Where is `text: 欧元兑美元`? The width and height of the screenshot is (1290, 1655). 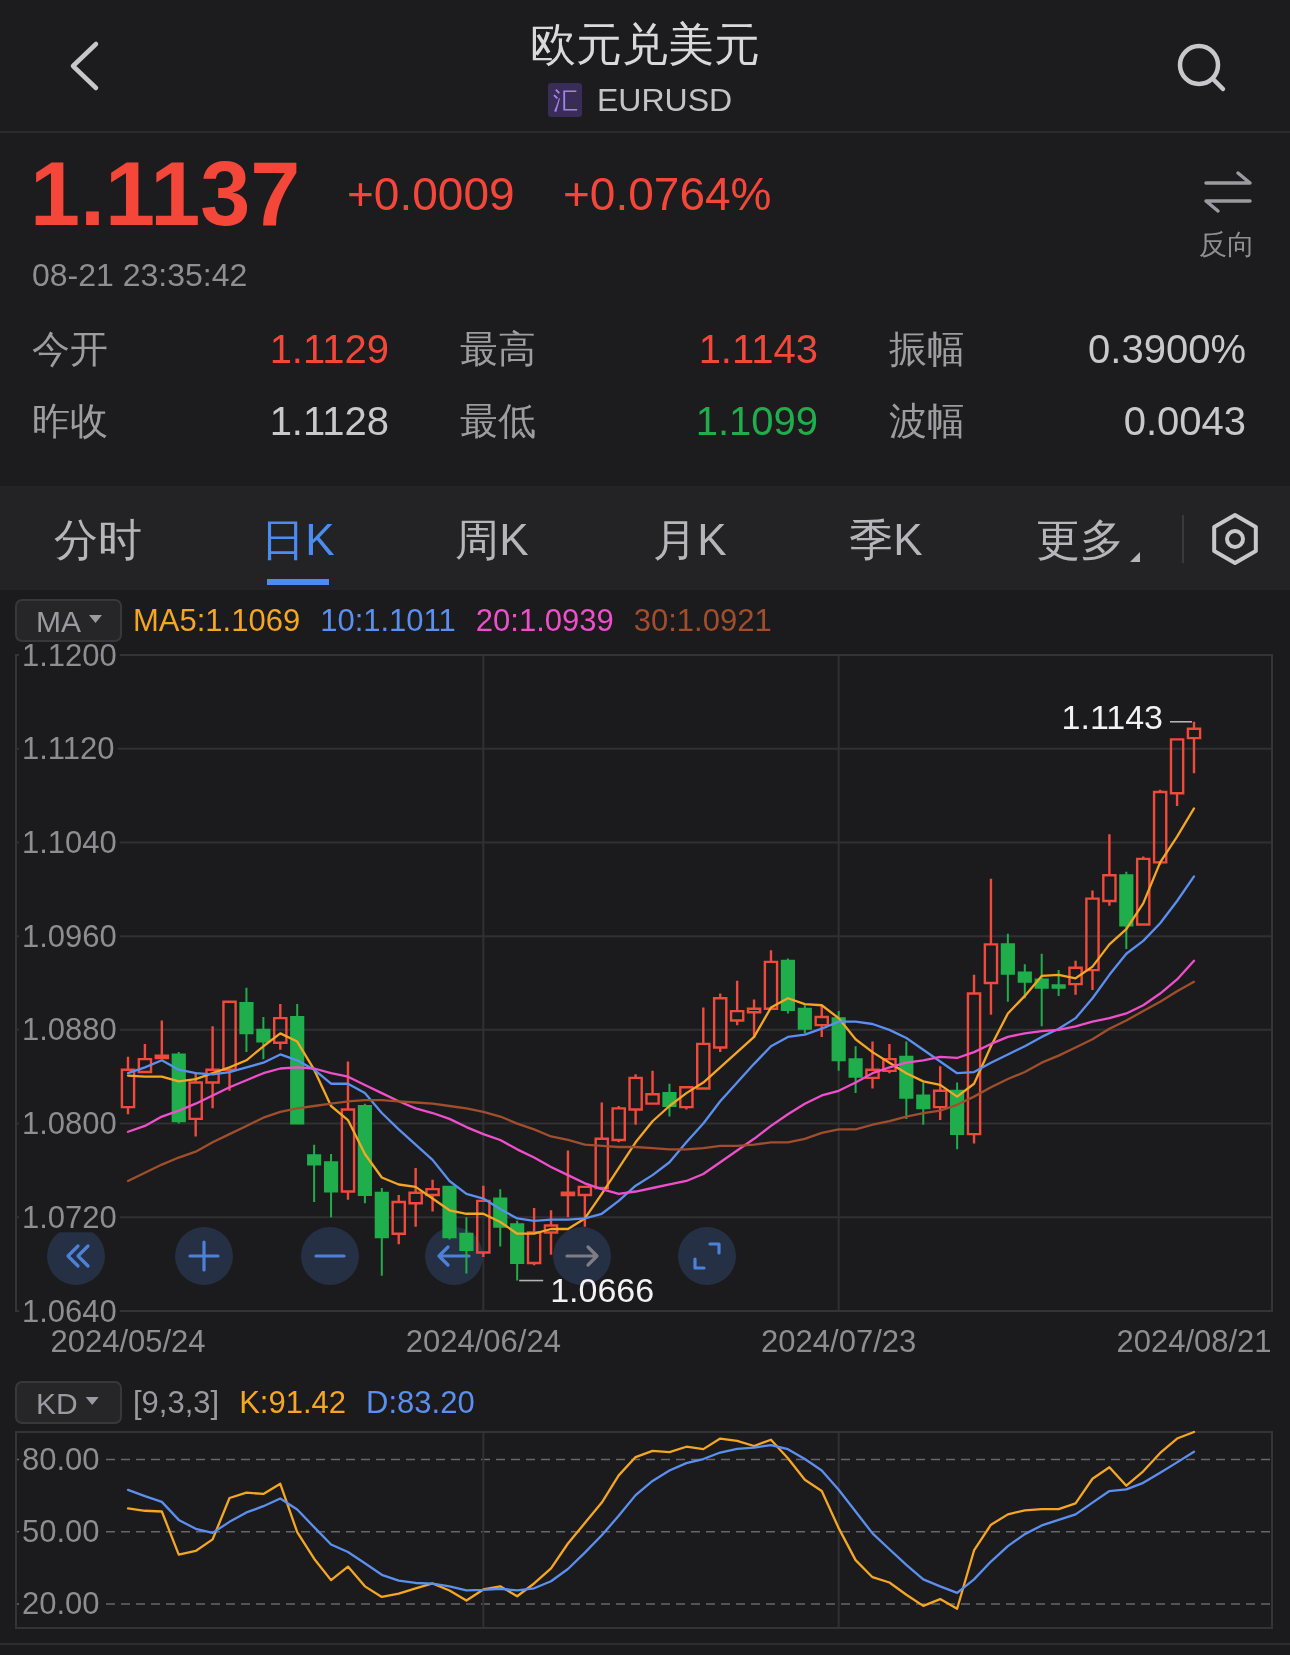 text: 欧元兑美元 is located at coordinates (645, 44).